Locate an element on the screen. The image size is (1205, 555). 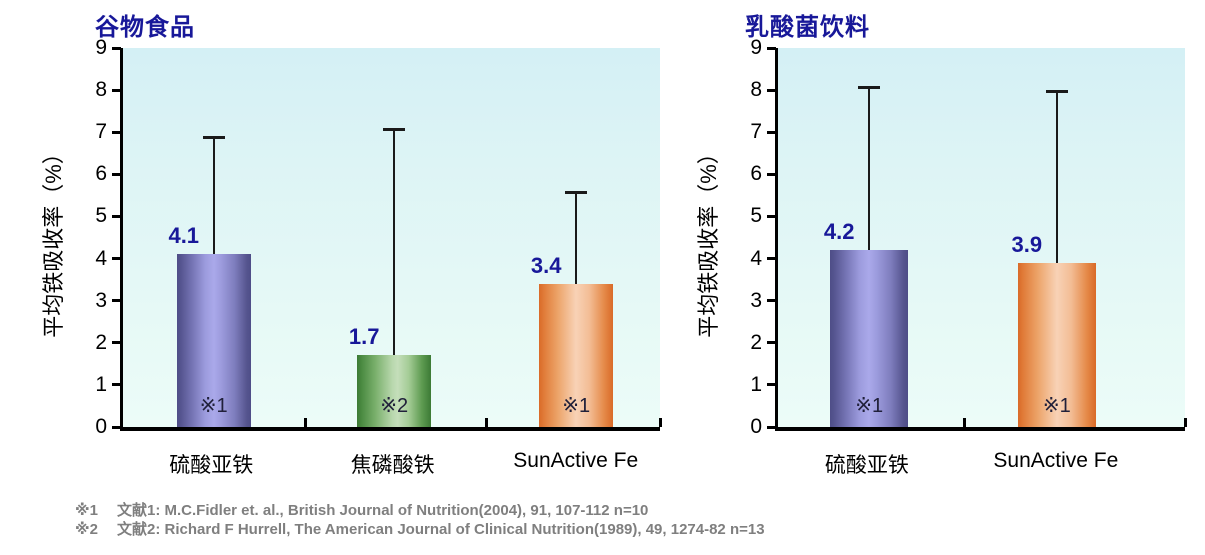
bar-value-label: 3.9 is located at coordinates (1027, 244).